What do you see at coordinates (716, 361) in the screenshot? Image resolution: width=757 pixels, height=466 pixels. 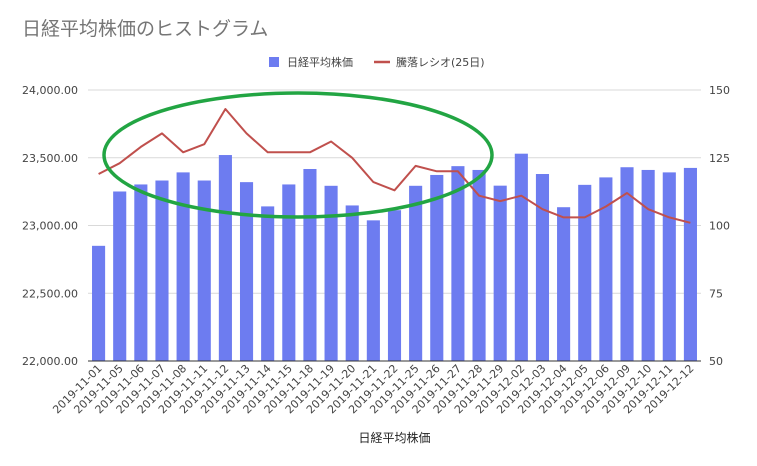 I see `y-right-tick-label: 50` at bounding box center [716, 361].